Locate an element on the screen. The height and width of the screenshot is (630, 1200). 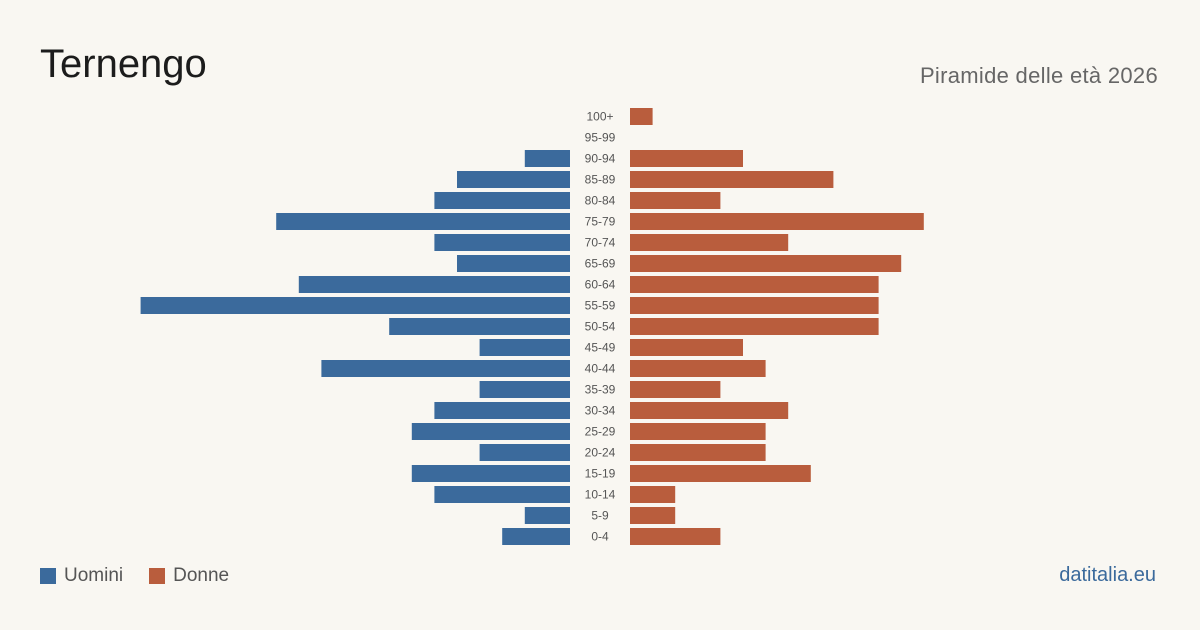
legend-swatch-men is located at coordinates (48, 576).